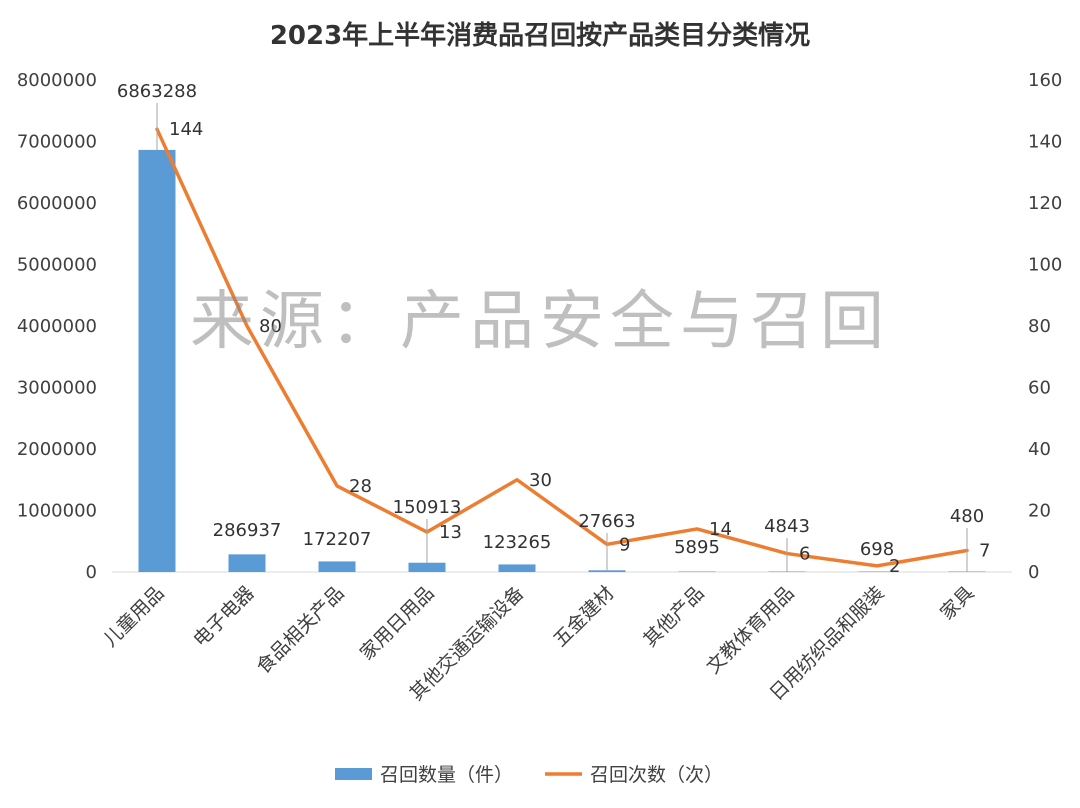 The height and width of the screenshot is (808, 1080). I want to click on y-right-tick-label: 120, so click(1045, 203).